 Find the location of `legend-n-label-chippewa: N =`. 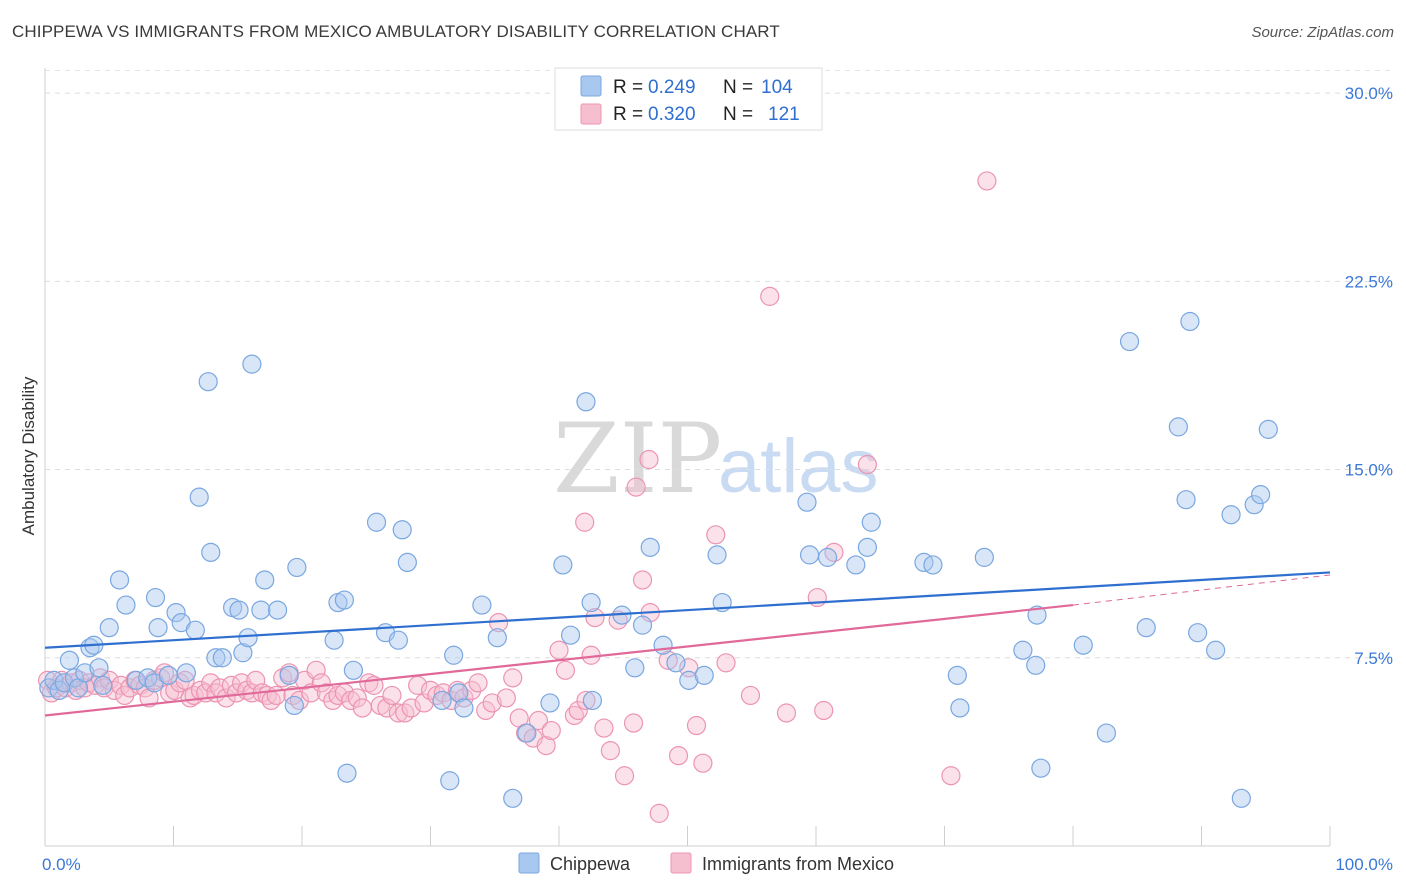

legend-n-label-chippewa: N = is located at coordinates (738, 87).